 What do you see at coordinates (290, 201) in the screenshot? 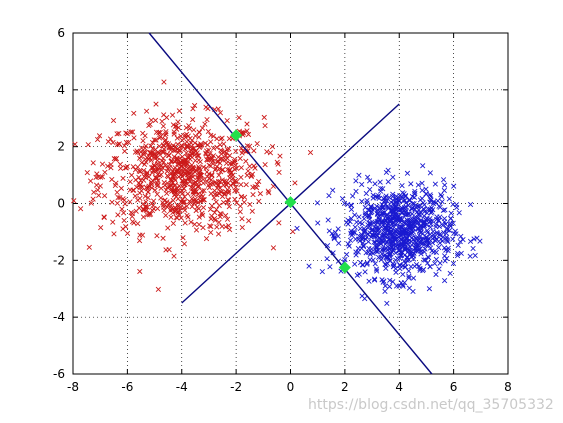
I see `highlight-markers` at bounding box center [290, 201].